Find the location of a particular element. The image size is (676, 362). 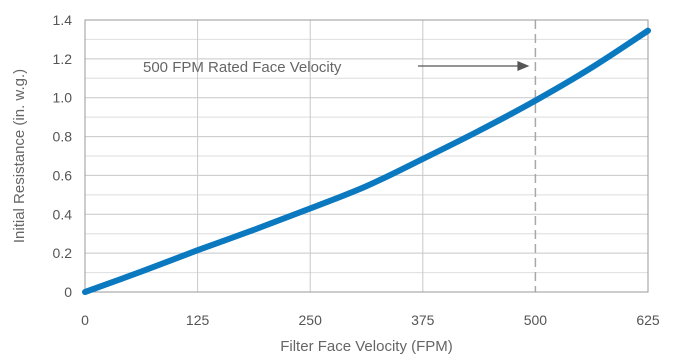

y-tick-label: 1.4 is located at coordinates (63, 20).